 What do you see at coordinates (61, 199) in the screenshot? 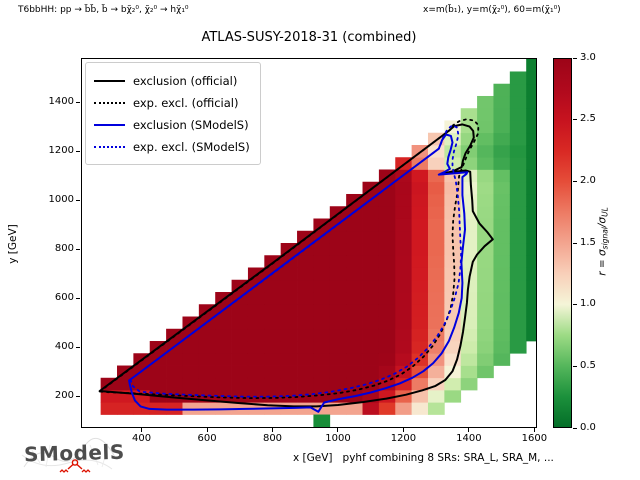
I see `y-tick-label: 1000` at bounding box center [61, 199].